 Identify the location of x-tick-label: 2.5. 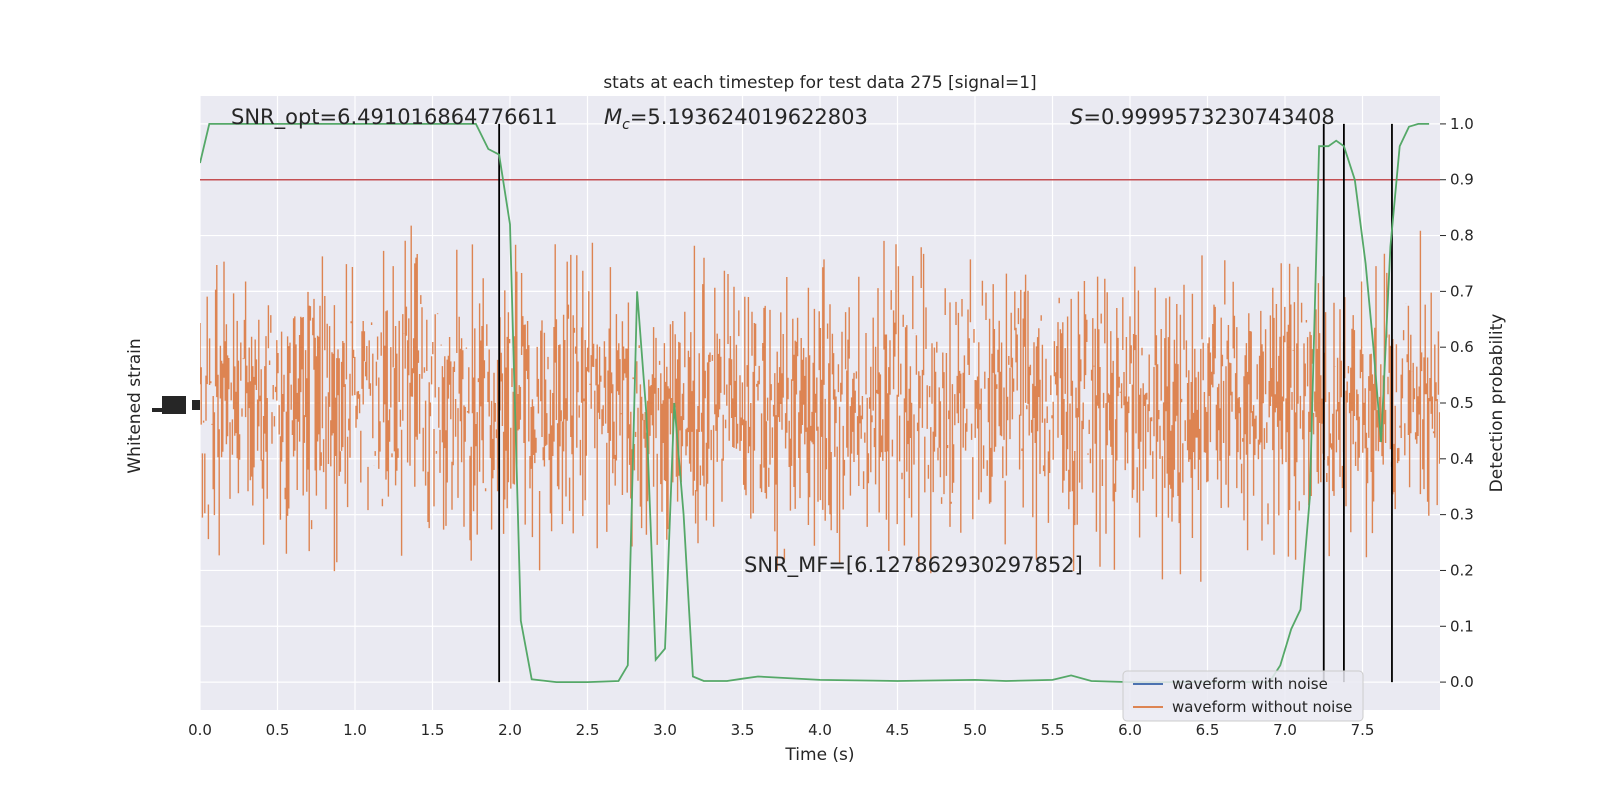
(588, 730).